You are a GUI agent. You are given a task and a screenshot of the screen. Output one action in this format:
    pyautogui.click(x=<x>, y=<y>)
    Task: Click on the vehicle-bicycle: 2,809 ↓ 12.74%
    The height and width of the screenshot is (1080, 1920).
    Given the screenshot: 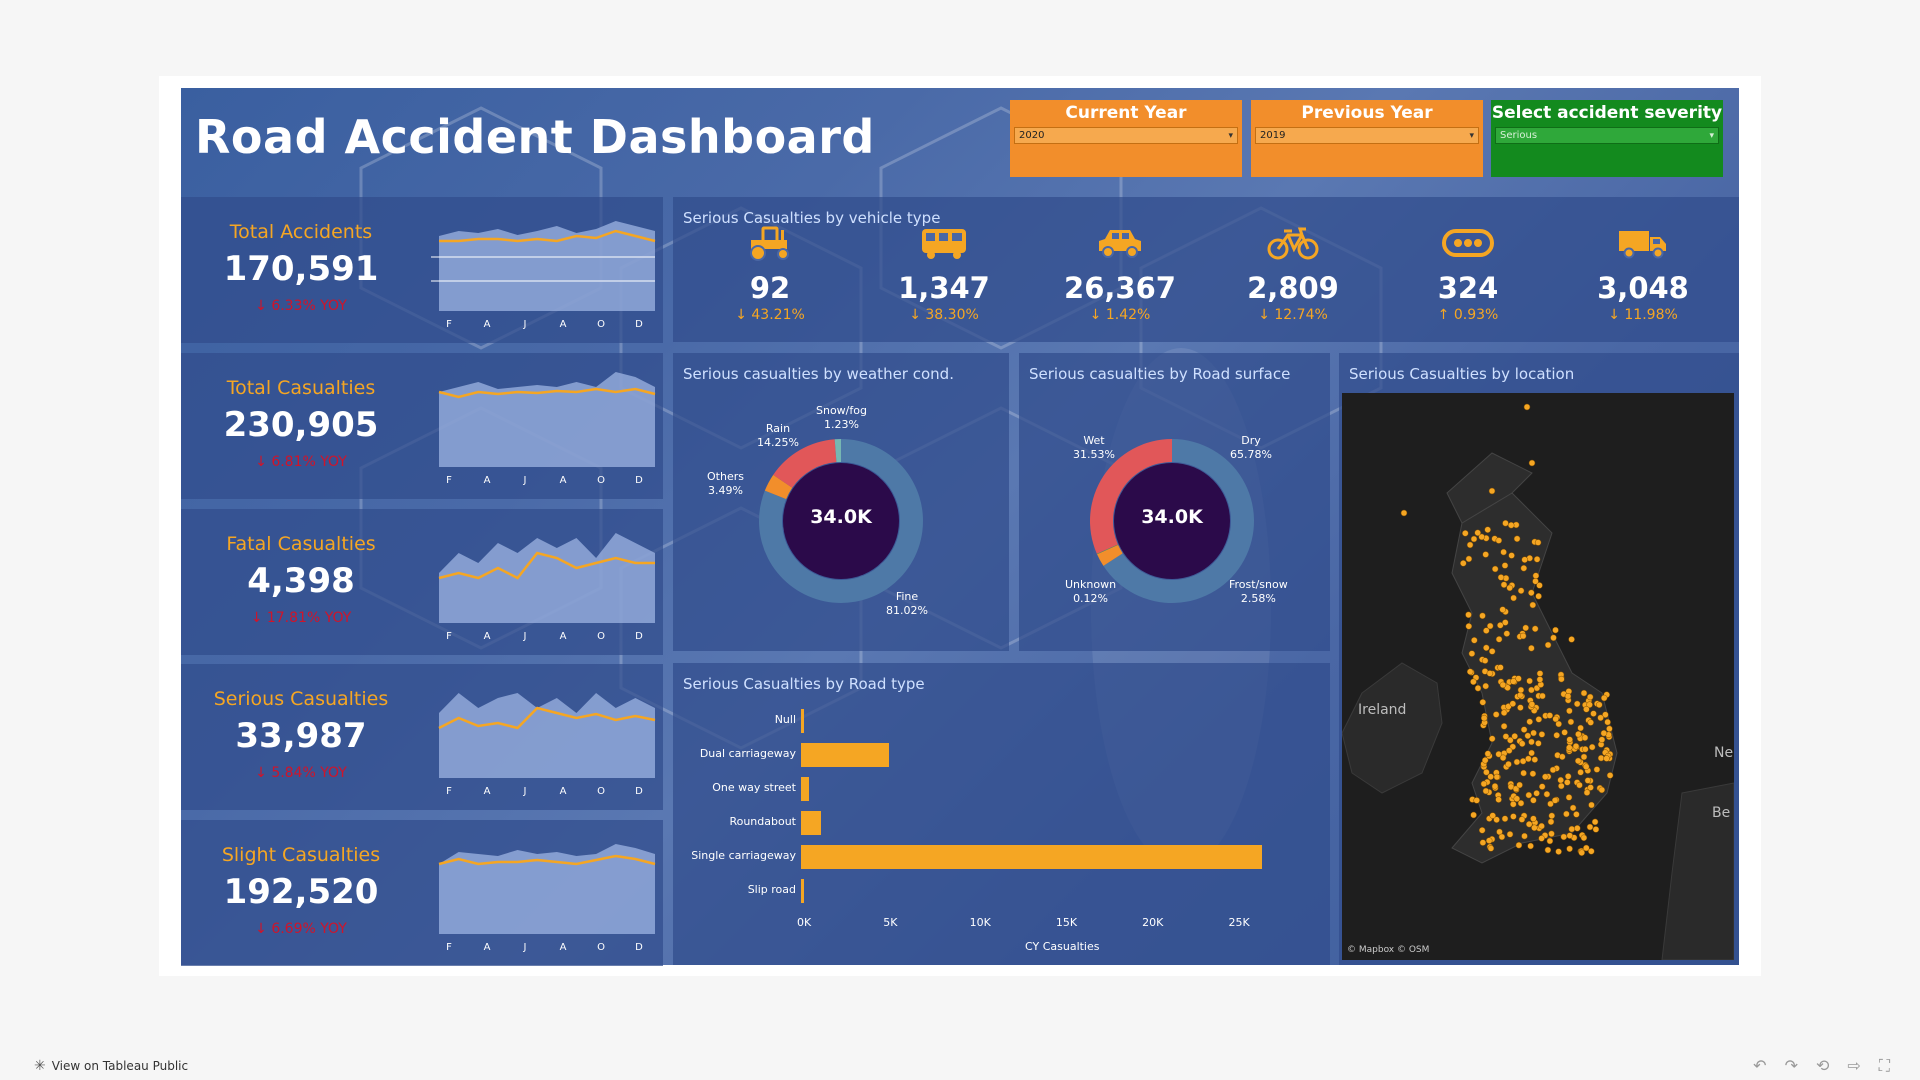 What is the action you would take?
    pyautogui.click(x=1293, y=272)
    